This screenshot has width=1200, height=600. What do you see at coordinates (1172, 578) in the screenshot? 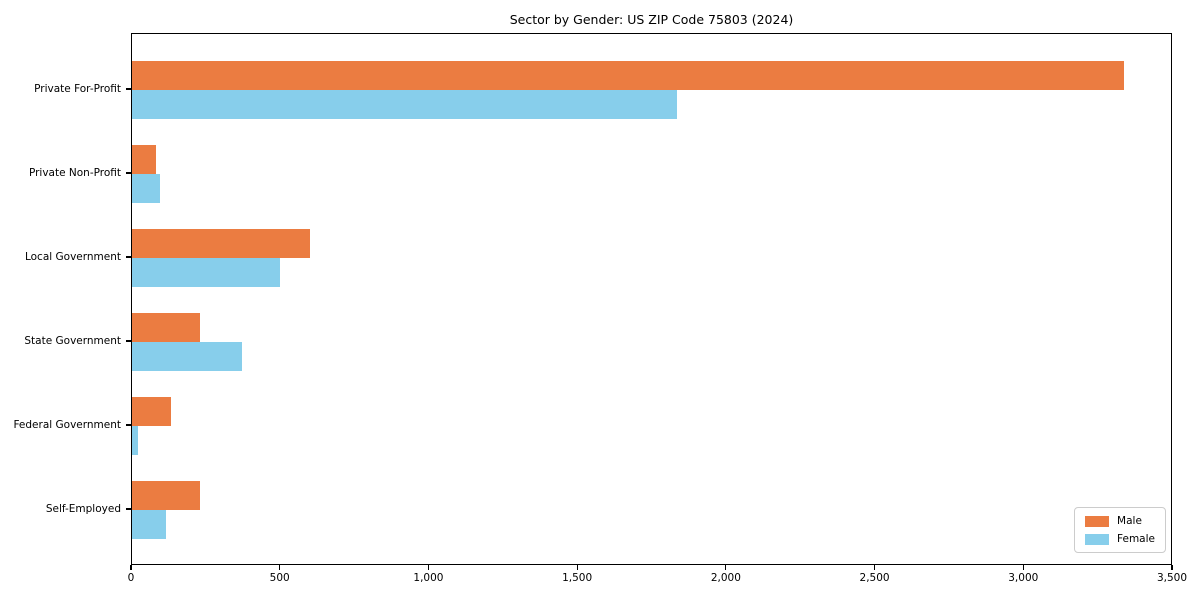
I see `x-tick-label: 3,500` at bounding box center [1172, 578].